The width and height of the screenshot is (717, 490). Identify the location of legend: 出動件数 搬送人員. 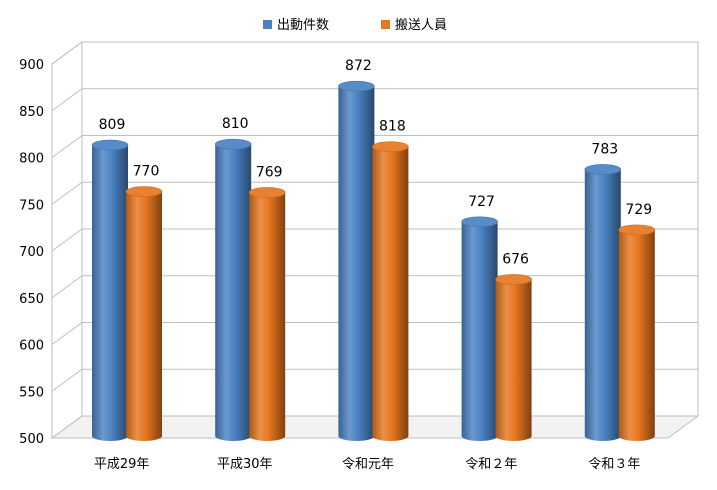
(355, 25).